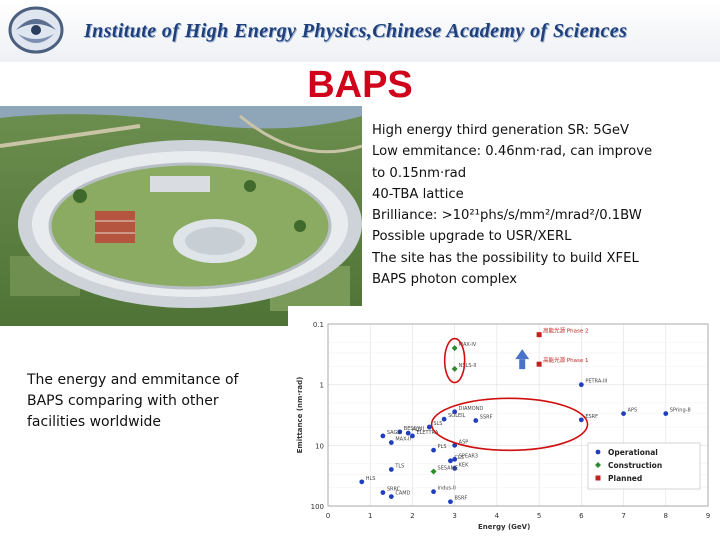 The width and height of the screenshot is (720, 540). What do you see at coordinates (447, 489) in the screenshot?
I see `data-label: Indus-II` at bounding box center [447, 489].